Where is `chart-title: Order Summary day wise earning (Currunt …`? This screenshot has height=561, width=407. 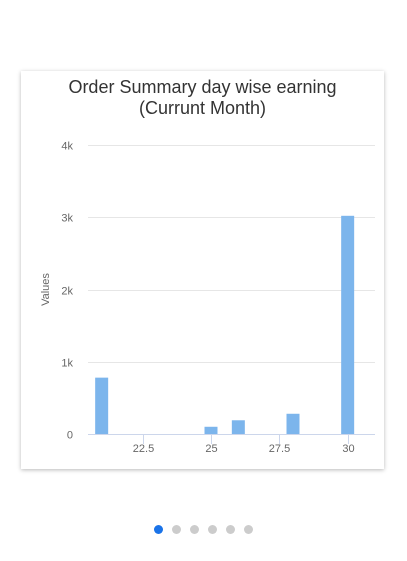 chart-title: Order Summary day wise earning (Currunt … is located at coordinates (202, 98).